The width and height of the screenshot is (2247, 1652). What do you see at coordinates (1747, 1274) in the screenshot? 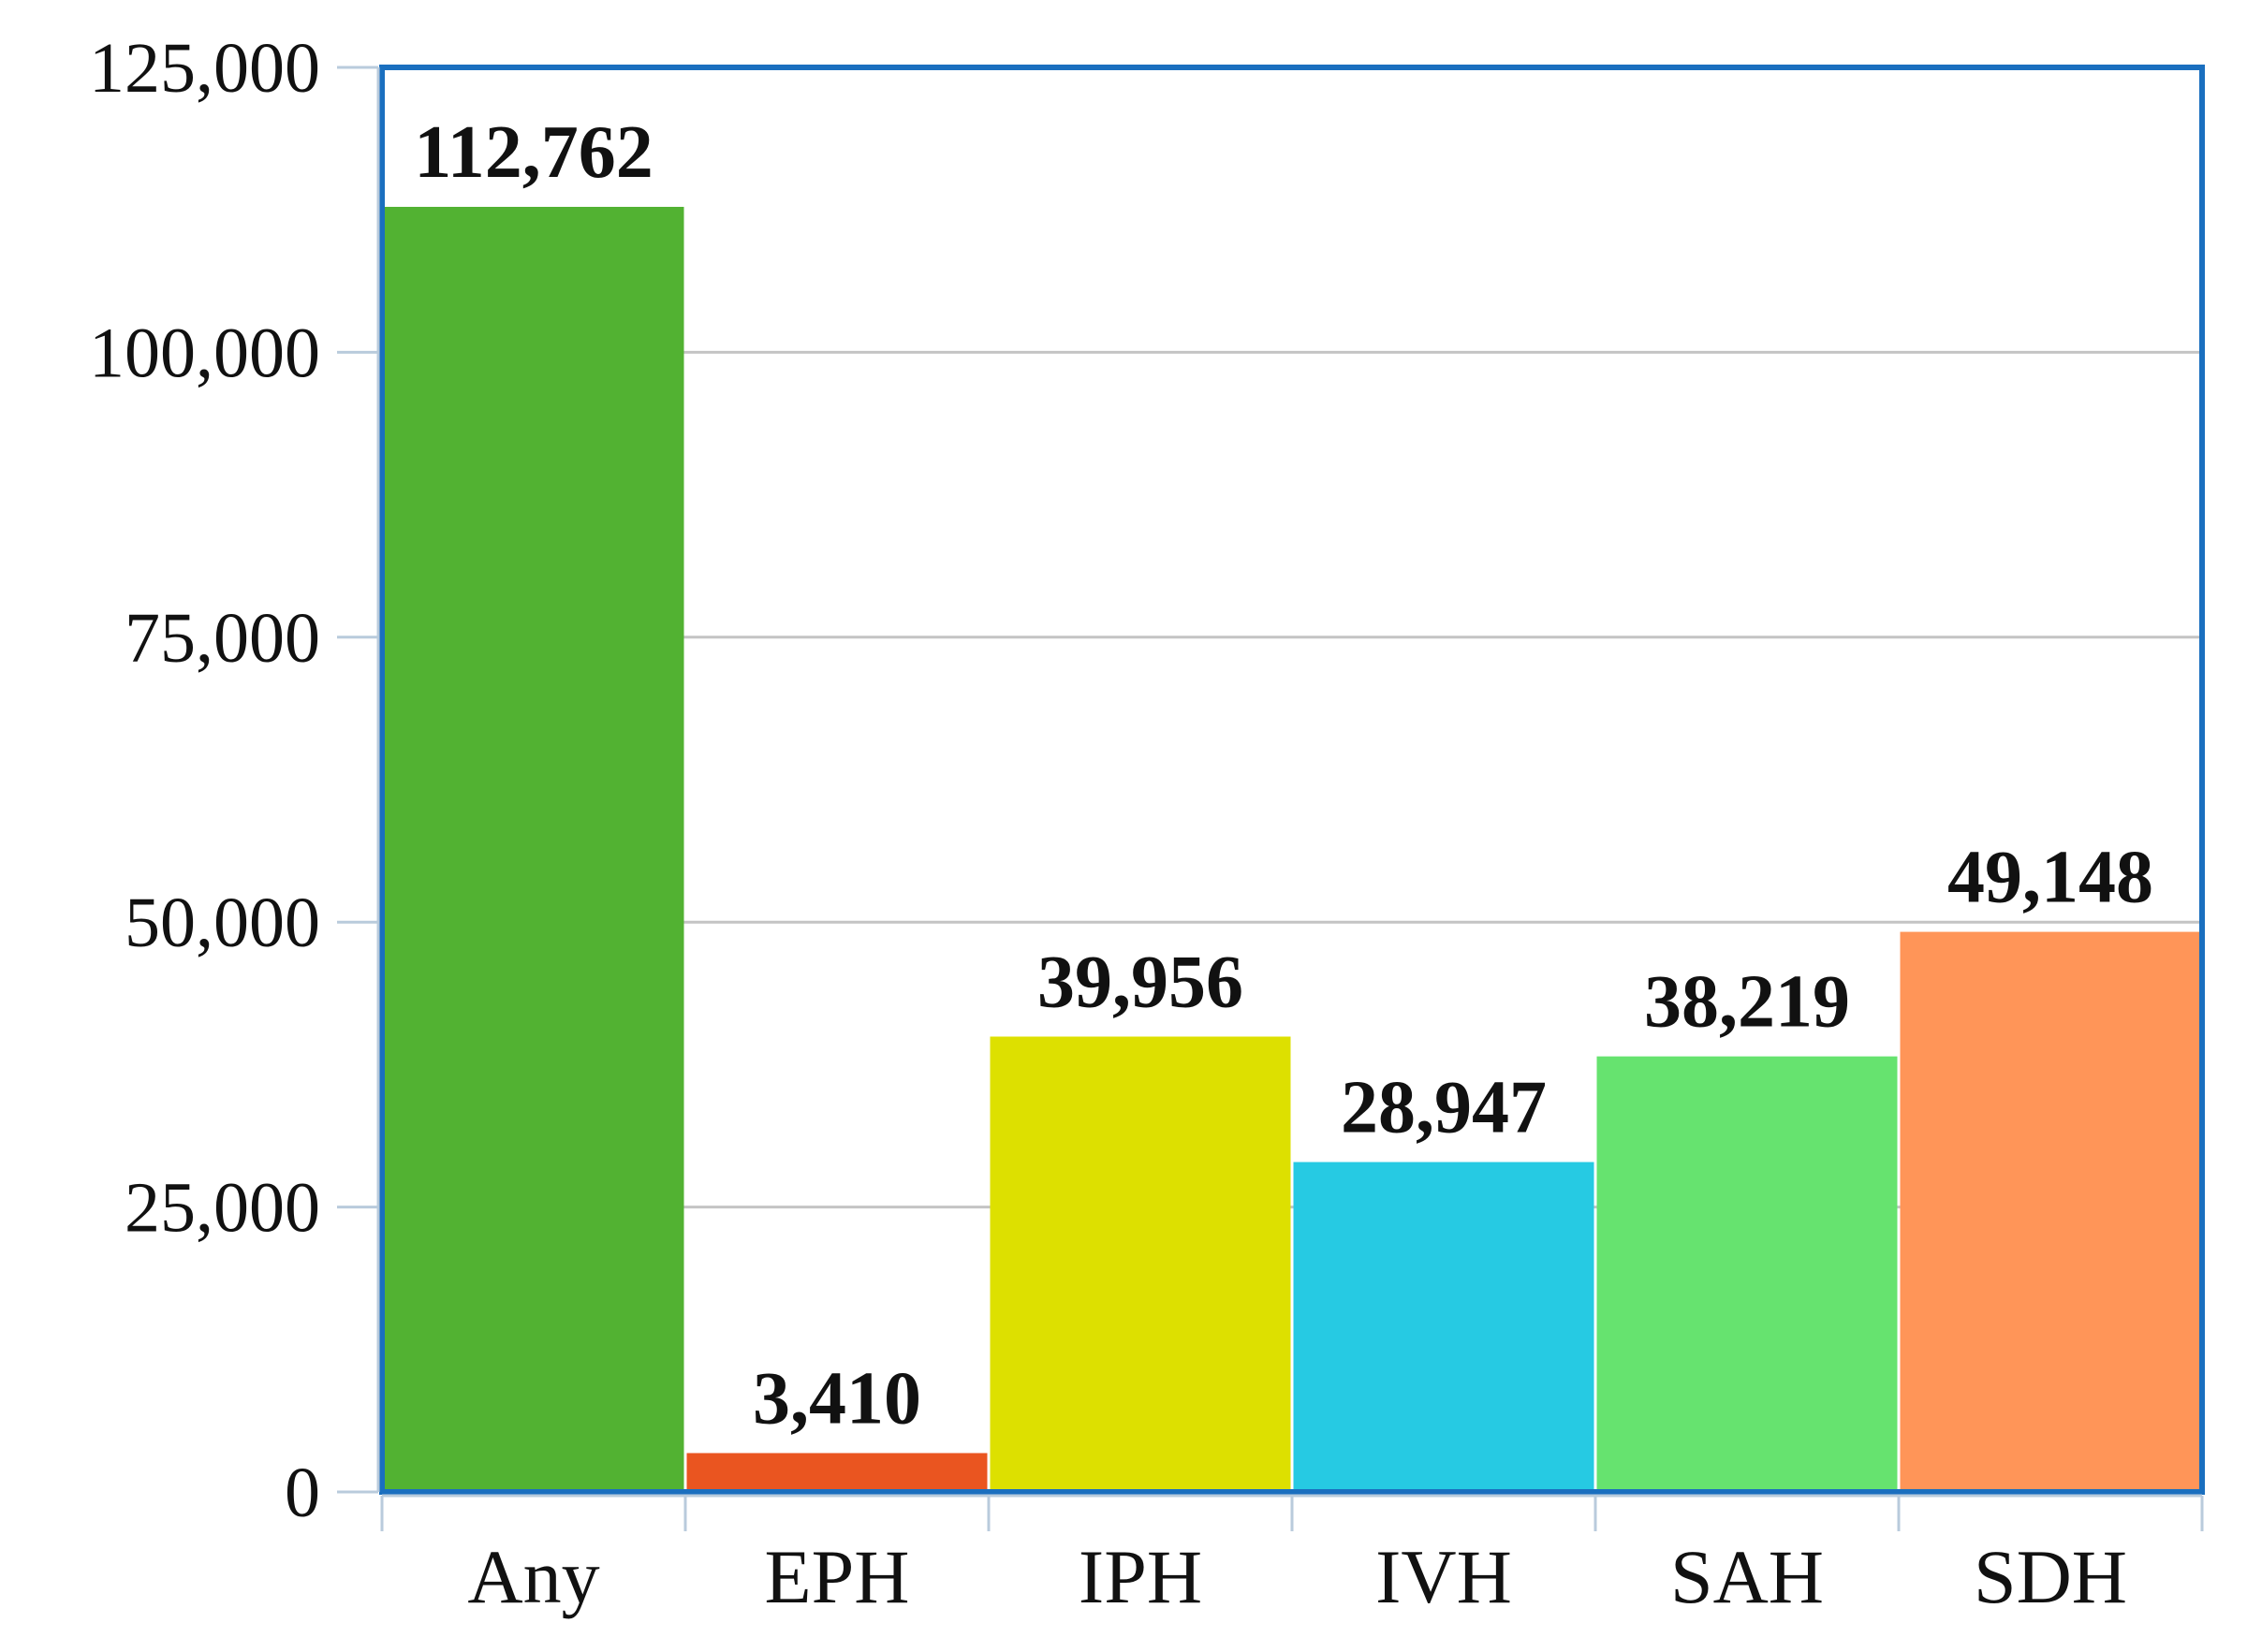
I see `bar-sah` at bounding box center [1747, 1274].